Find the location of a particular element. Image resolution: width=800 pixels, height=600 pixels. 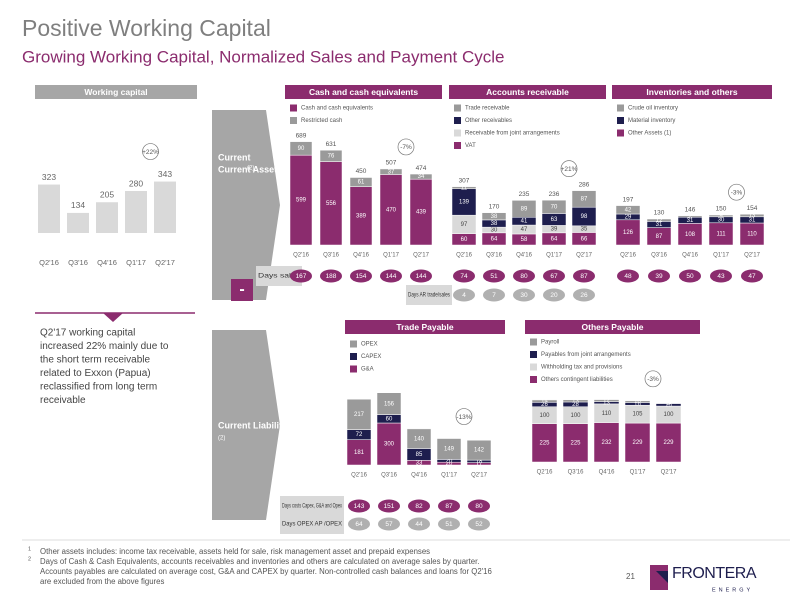

segment-label: 72 is located at coordinates (359, 435).